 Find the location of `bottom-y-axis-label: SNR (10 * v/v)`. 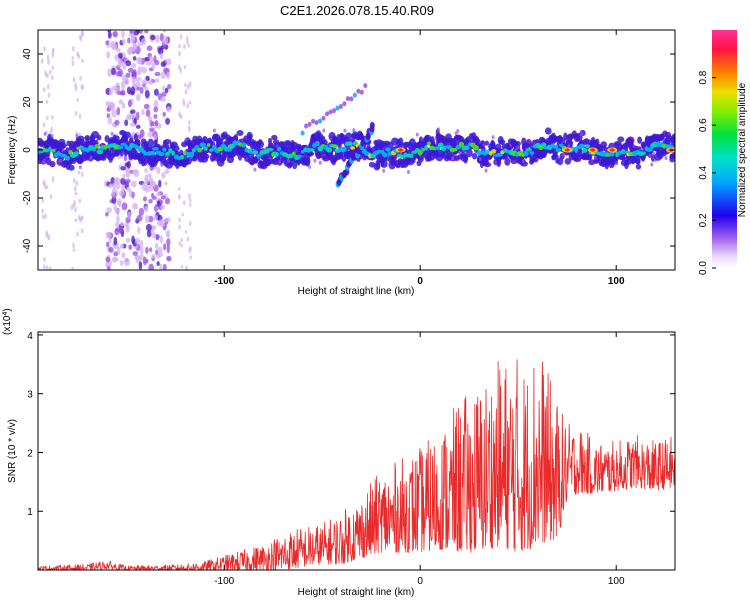

bottom-y-axis-label: SNR (10 * v/v) is located at coordinates (12, 451).